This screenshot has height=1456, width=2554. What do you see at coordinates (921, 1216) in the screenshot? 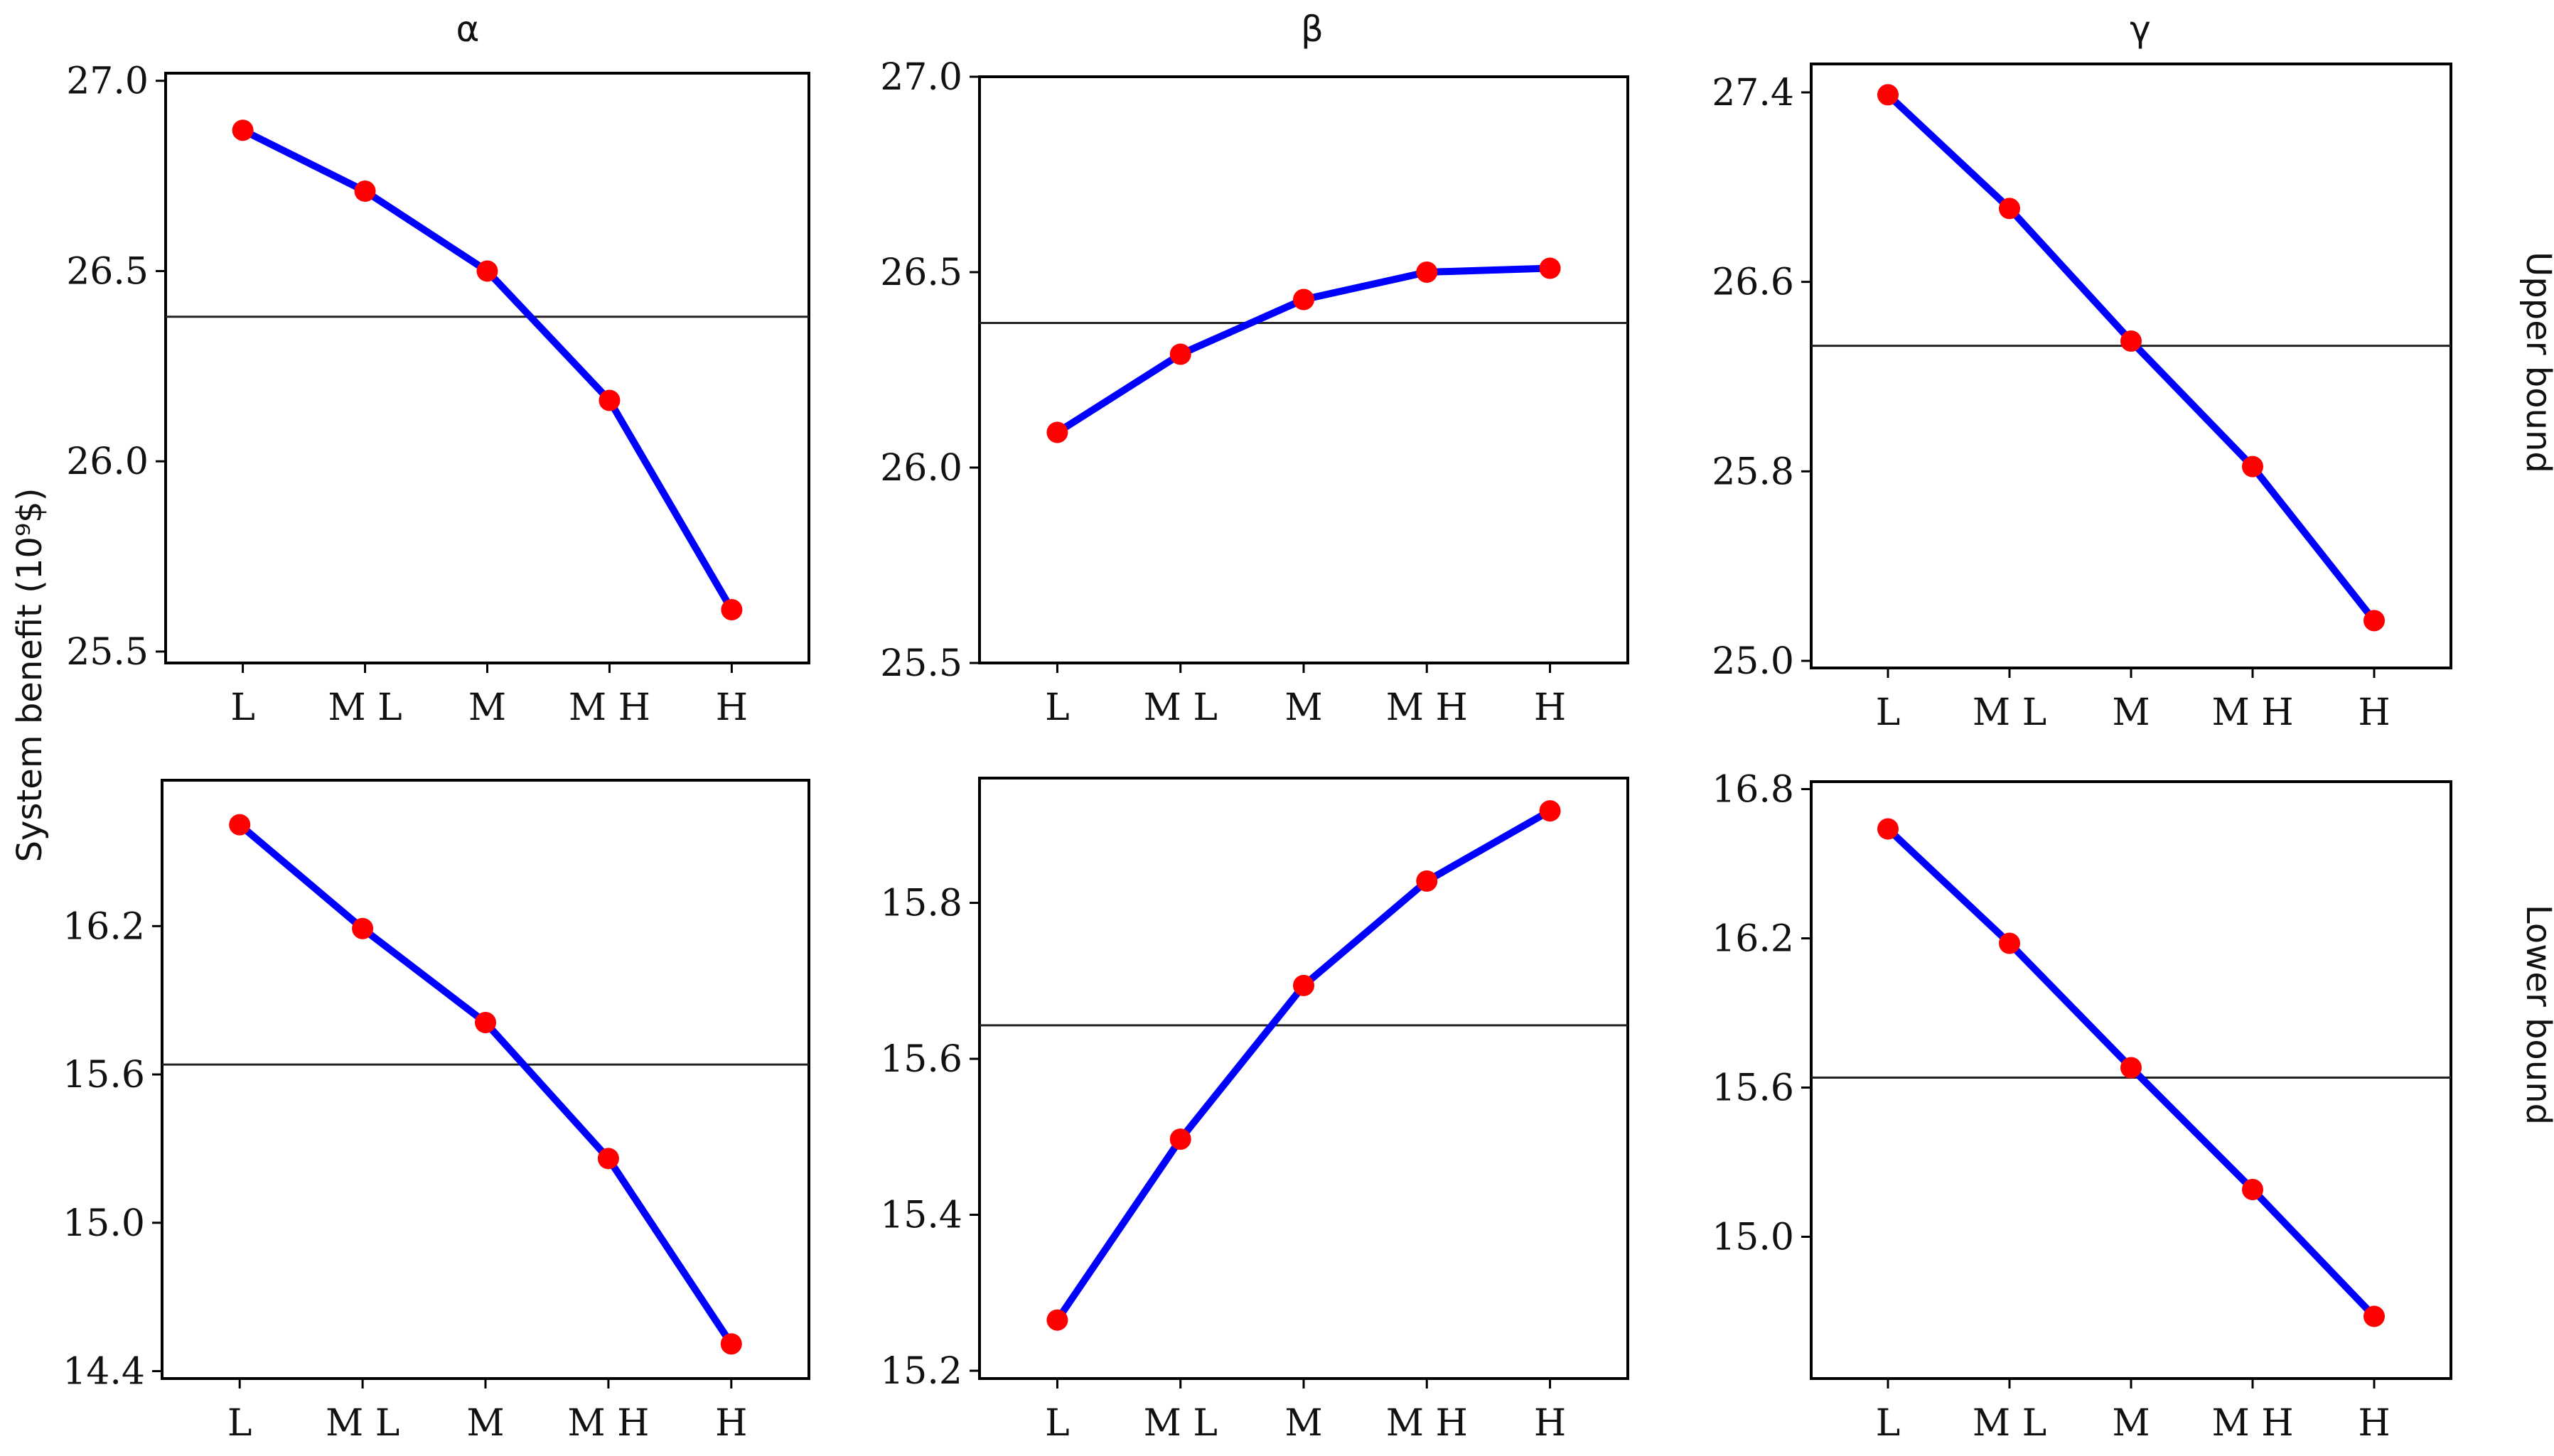
I see `y-tick-label: 15.4` at bounding box center [921, 1216].